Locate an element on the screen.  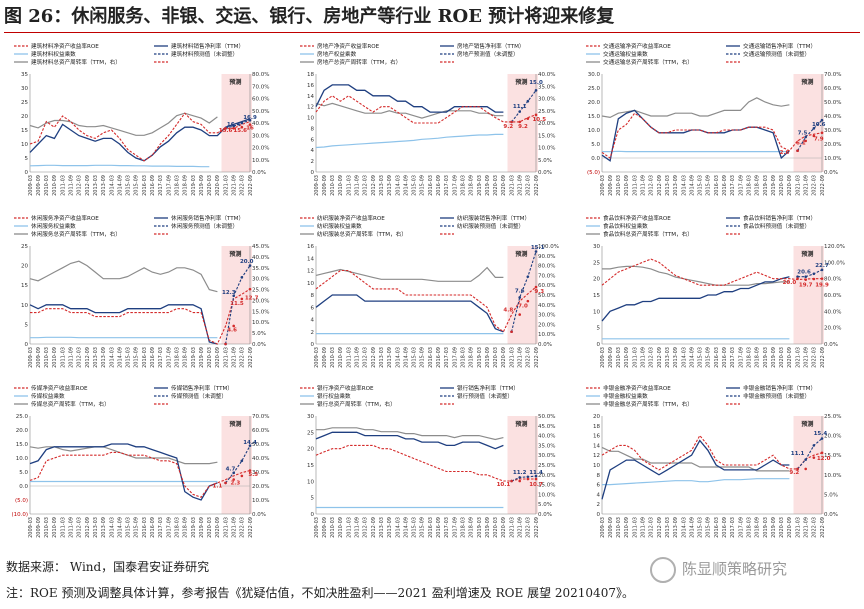
y-tick-right: 15.0% is located at coordinates (546, 486).